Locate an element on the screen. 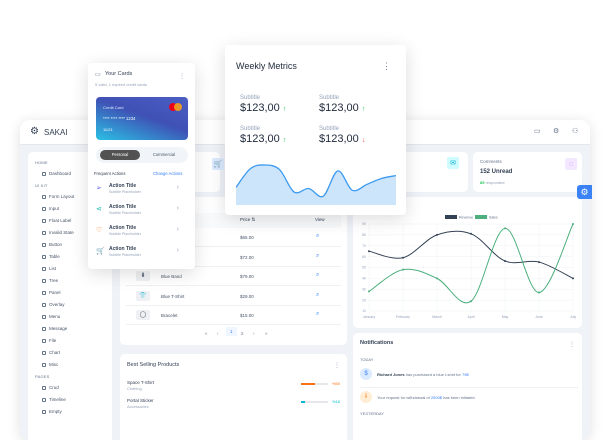 Image resolution: width=609 pixels, height=440 pixels. next-page-button: › is located at coordinates (254, 333).